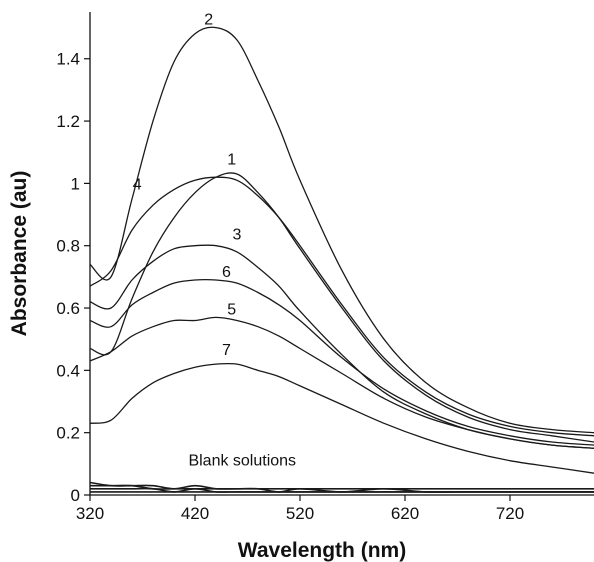 This screenshot has height=562, width=594. I want to click on y-tick-label: 1.2, so click(68, 121).